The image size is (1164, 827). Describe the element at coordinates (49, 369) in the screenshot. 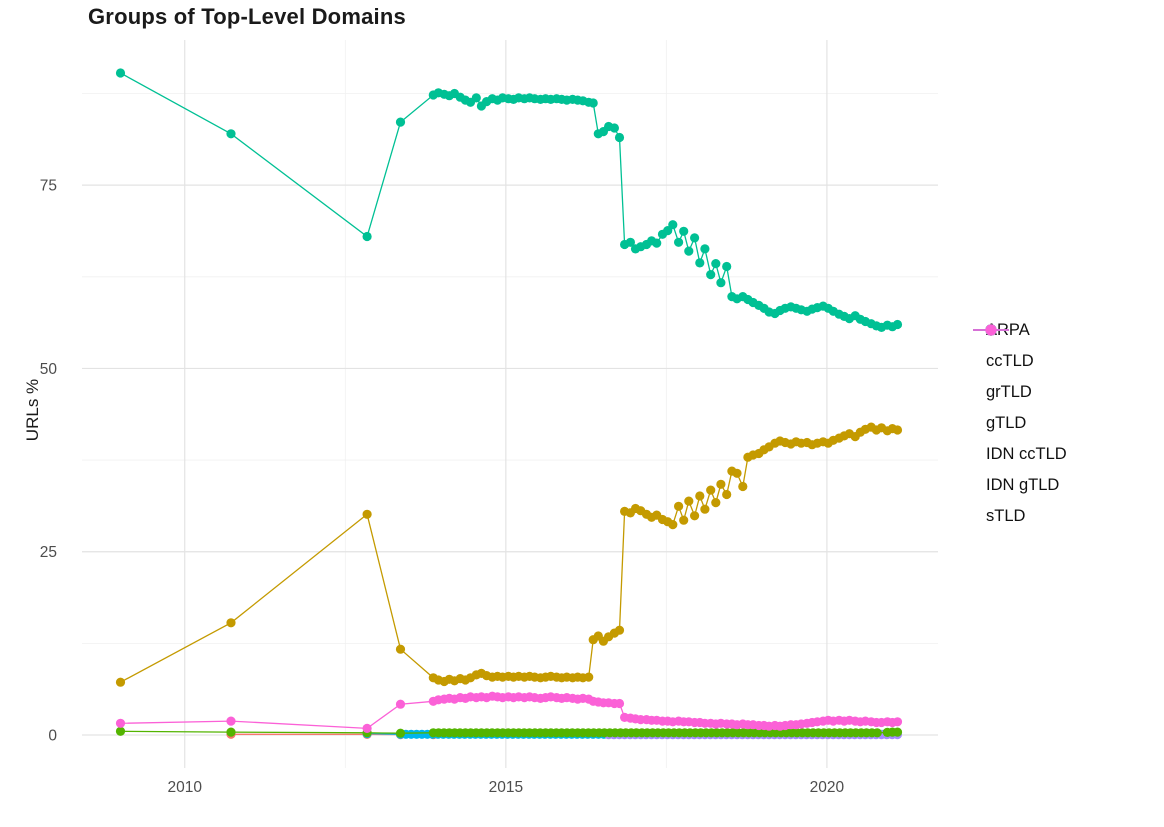

I see `y-tick-label: 50` at that location.